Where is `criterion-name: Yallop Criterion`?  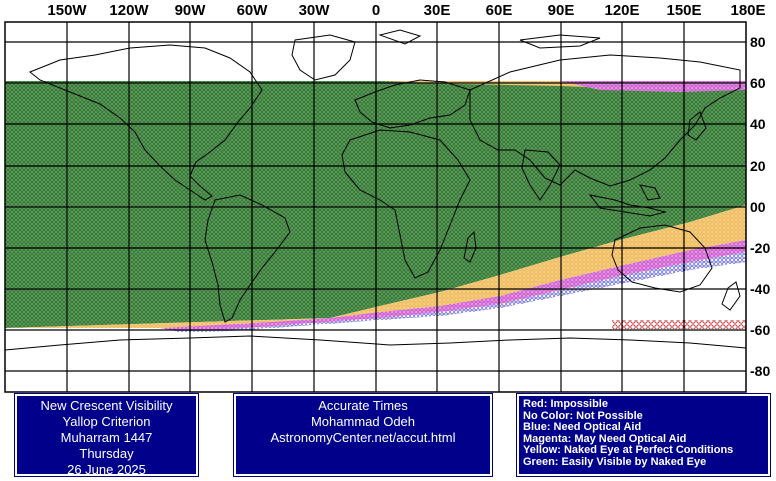 criterion-name: Yallop Criterion is located at coordinates (106, 421).